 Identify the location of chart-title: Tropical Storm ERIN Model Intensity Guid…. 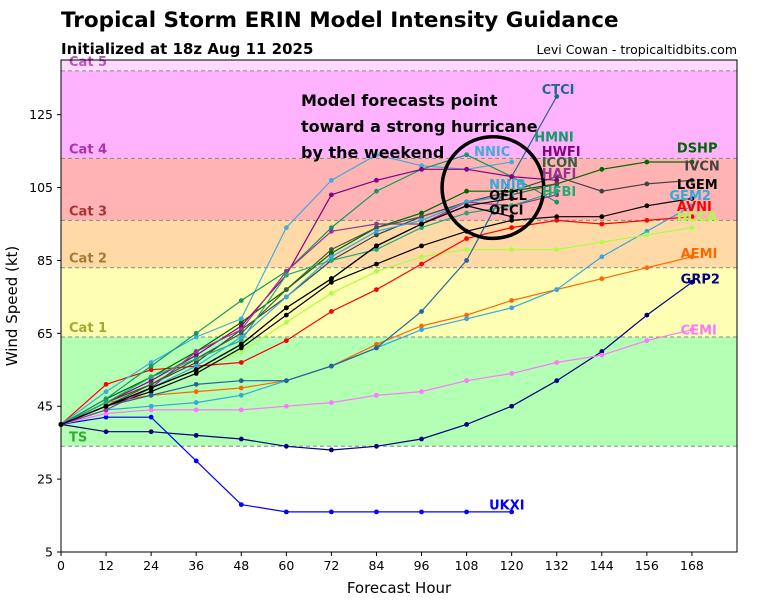
(340, 20).